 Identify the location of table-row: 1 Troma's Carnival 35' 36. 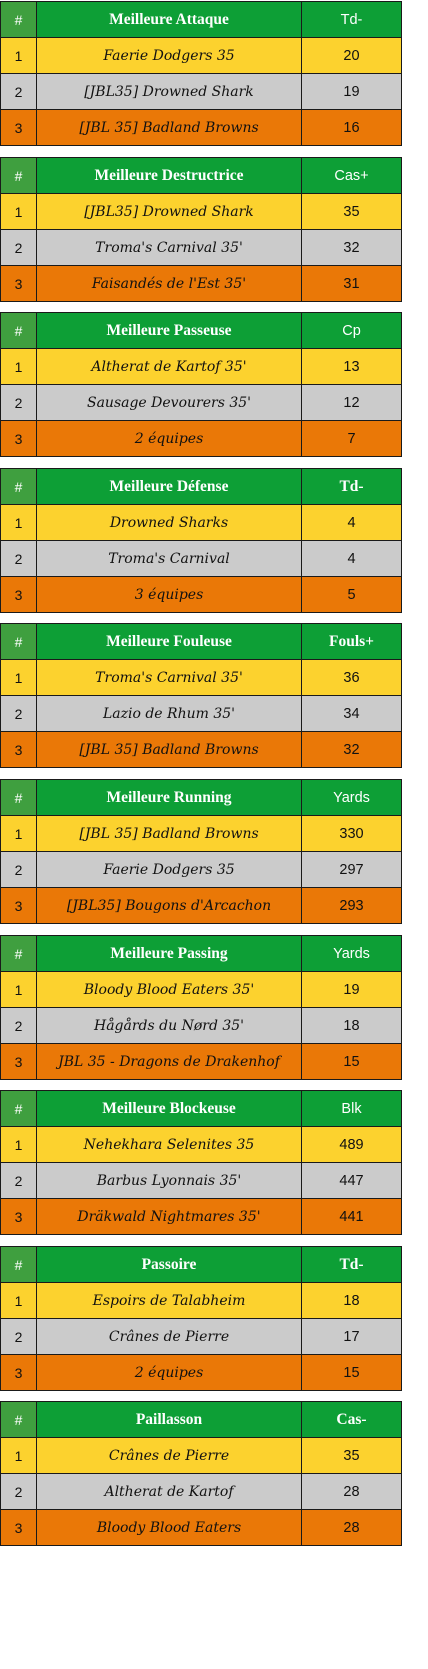
(201, 677).